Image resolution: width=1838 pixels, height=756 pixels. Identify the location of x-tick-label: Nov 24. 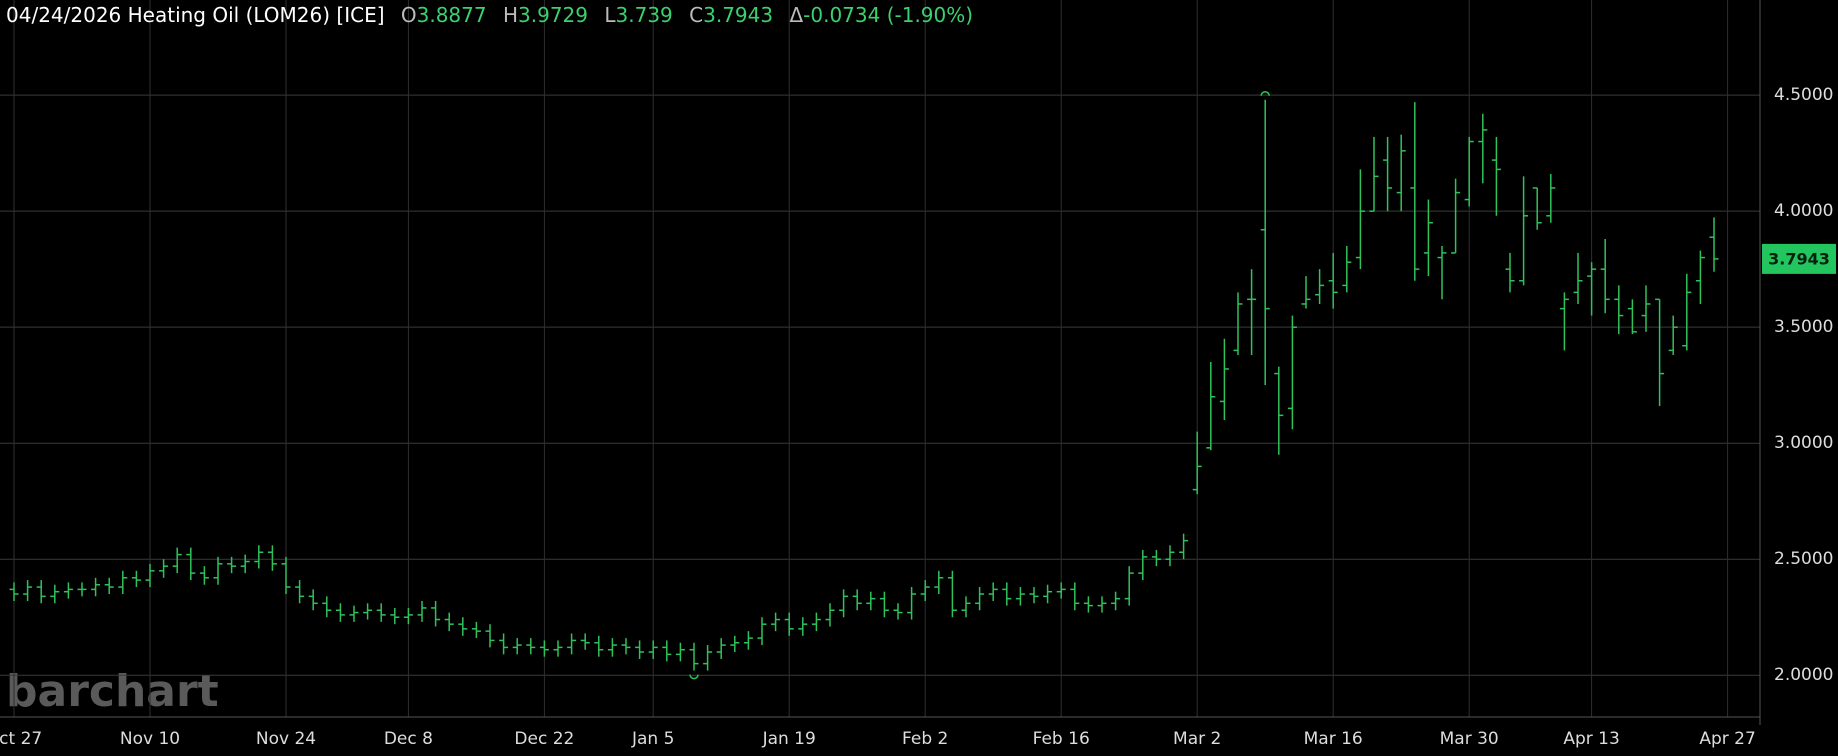
(286, 739).